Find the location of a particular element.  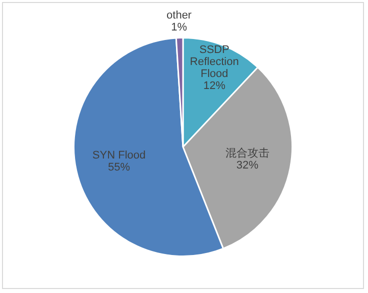

data-label: 55% is located at coordinates (119, 167).